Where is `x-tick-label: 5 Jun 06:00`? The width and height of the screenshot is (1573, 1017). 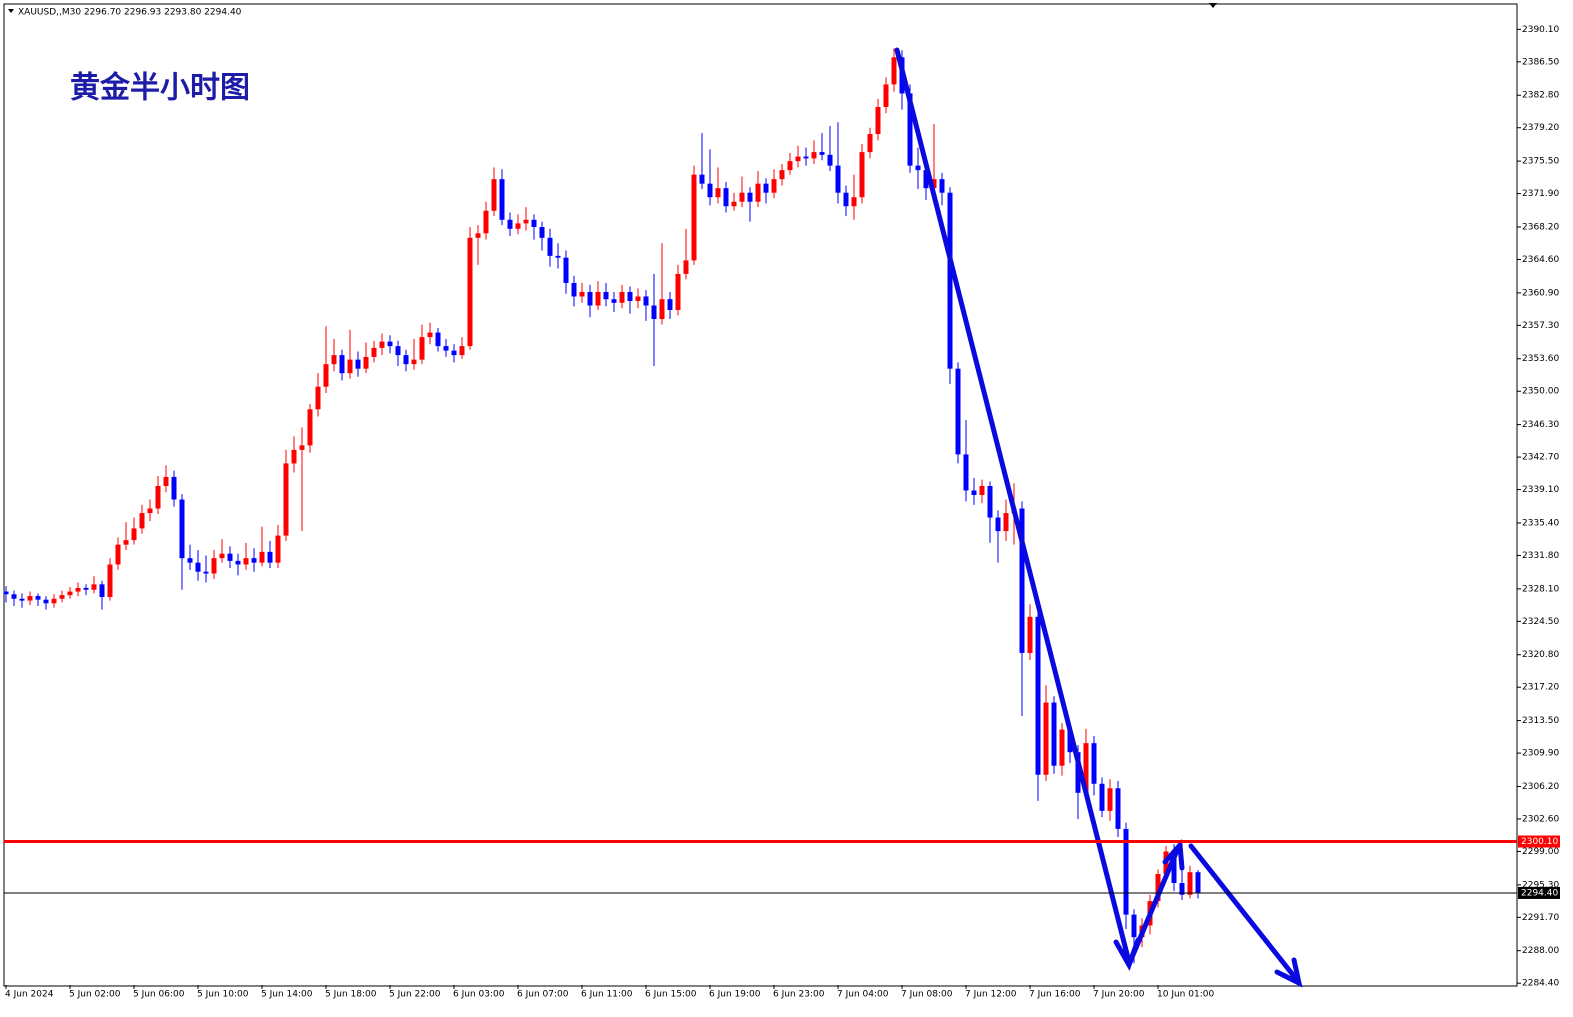
x-tick-label: 5 Jun 06:00 is located at coordinates (159, 995).